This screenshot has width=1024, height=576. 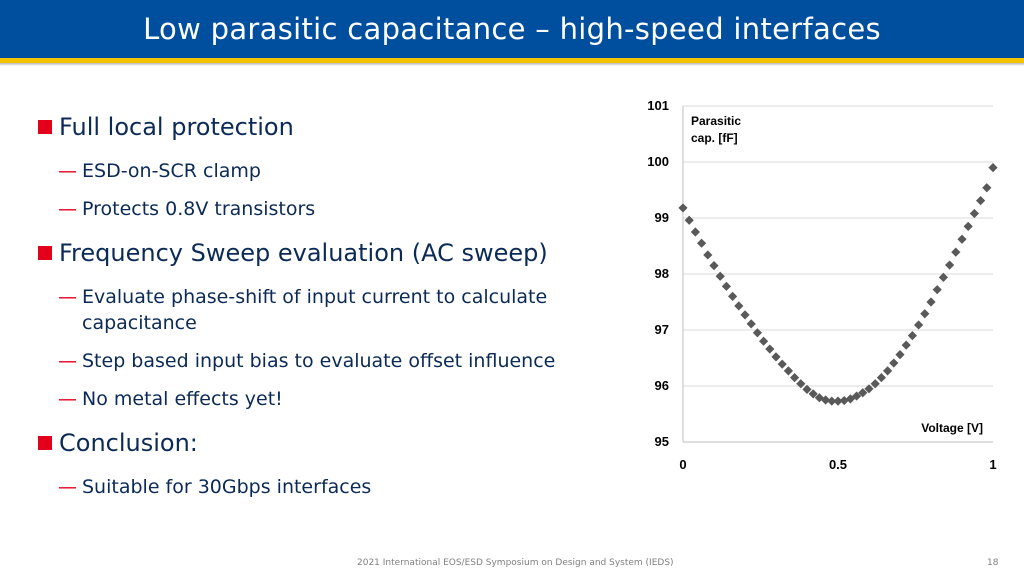 What do you see at coordinates (993, 563) in the screenshot?
I see `page-number: 18` at bounding box center [993, 563].